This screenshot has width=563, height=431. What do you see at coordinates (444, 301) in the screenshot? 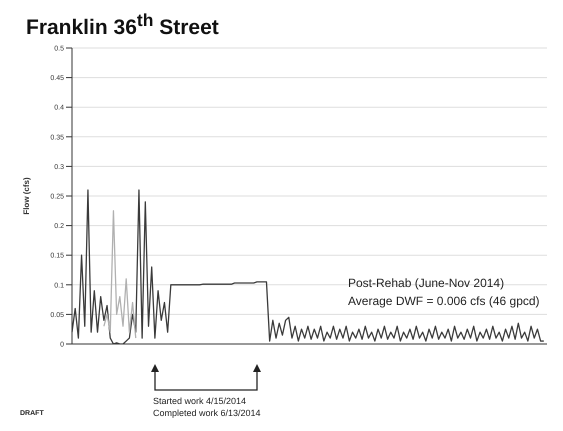
I see `annotation: Average DWF = 0.006 cfs (46 gpcd)` at bounding box center [444, 301].